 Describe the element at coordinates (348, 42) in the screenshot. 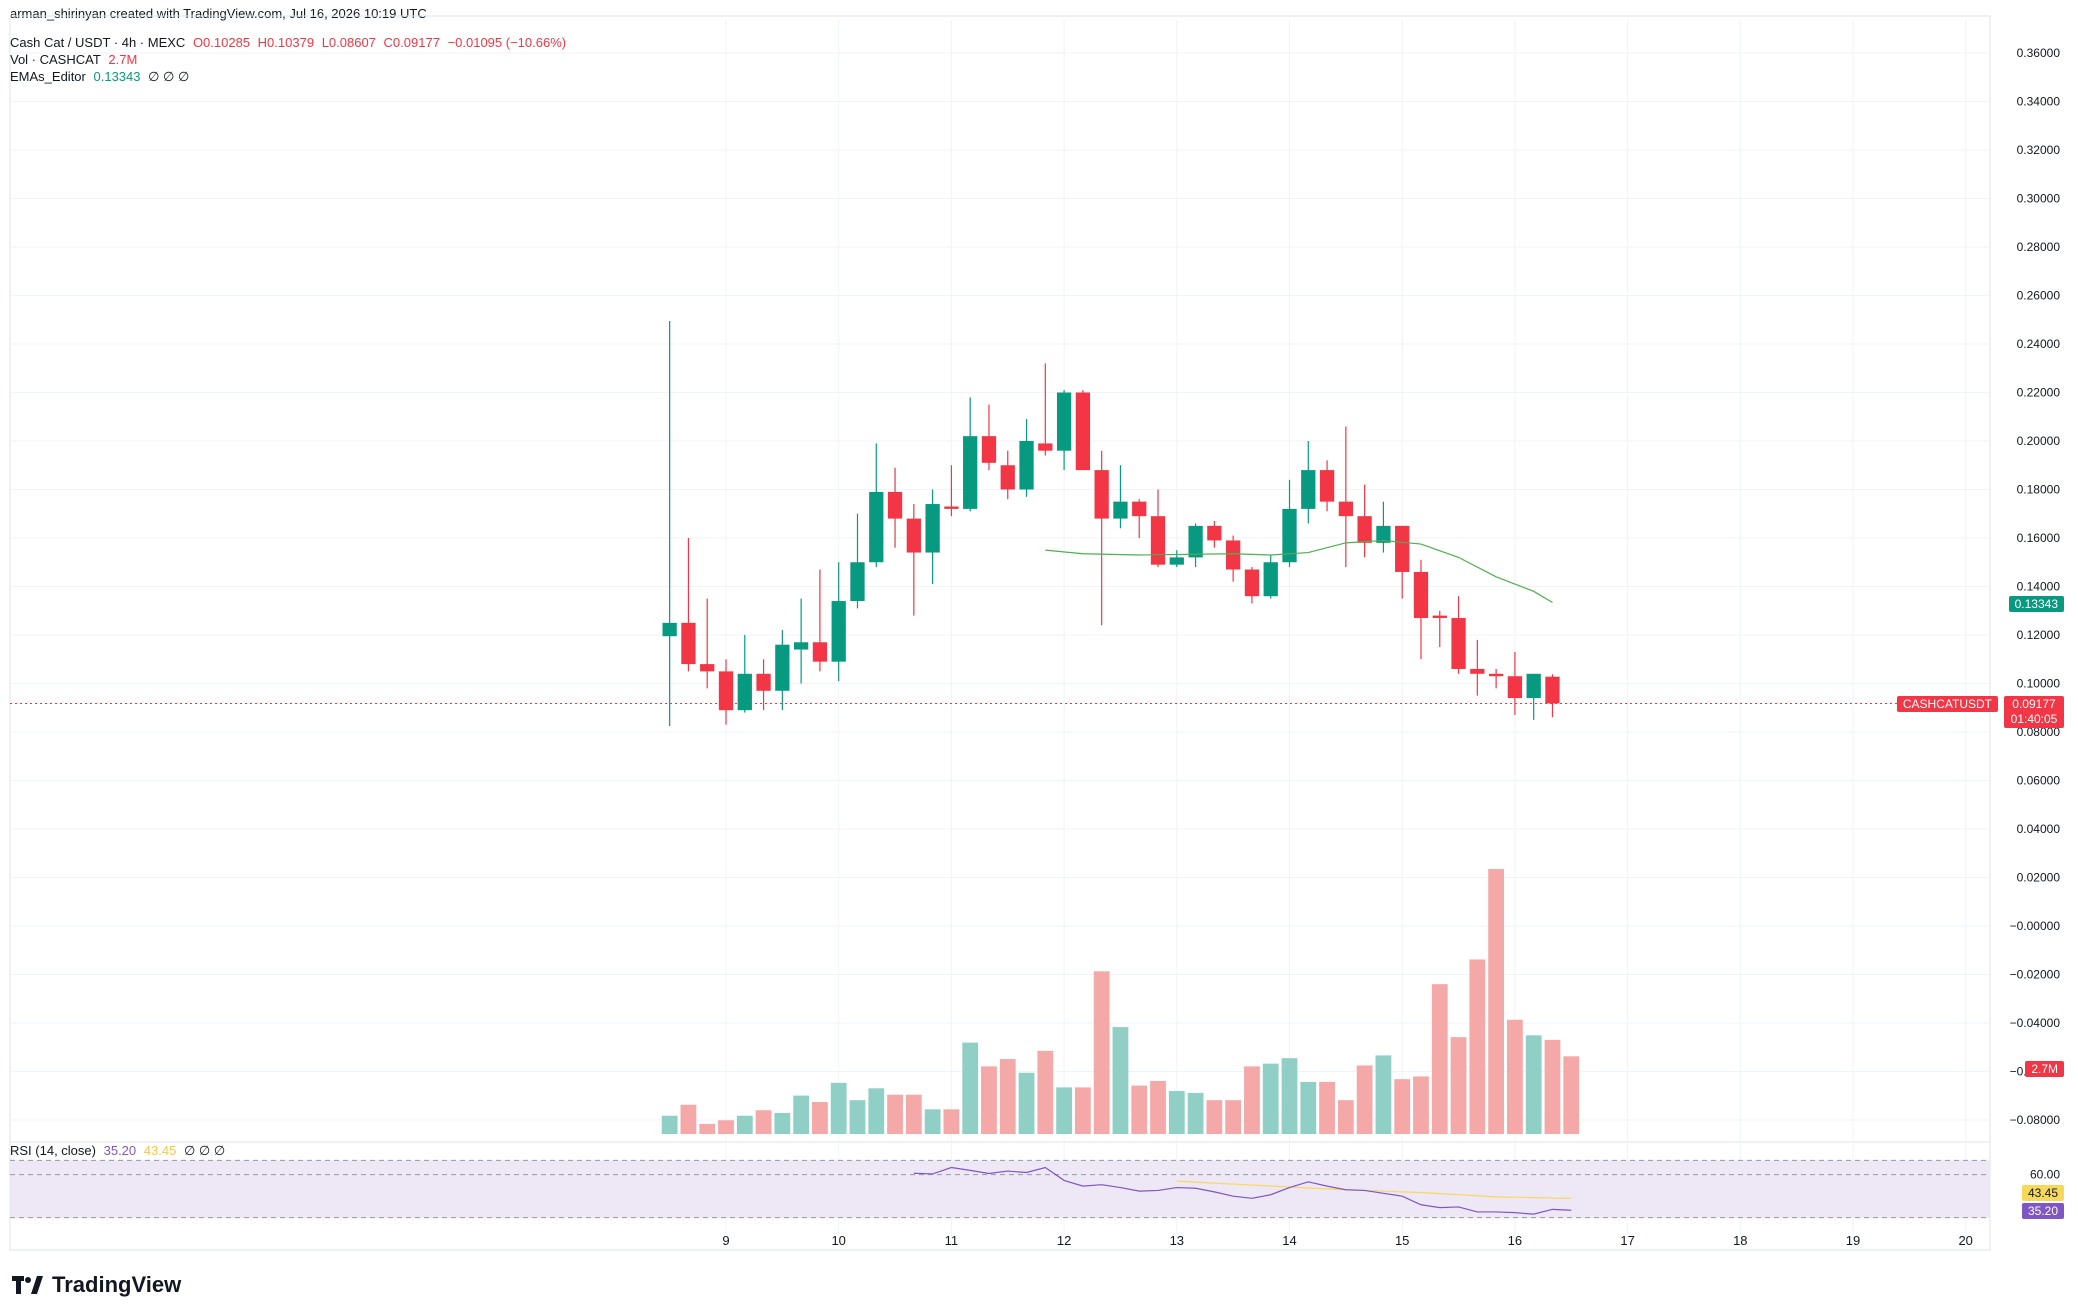

I see `ohlc-low: L0.08607` at that location.